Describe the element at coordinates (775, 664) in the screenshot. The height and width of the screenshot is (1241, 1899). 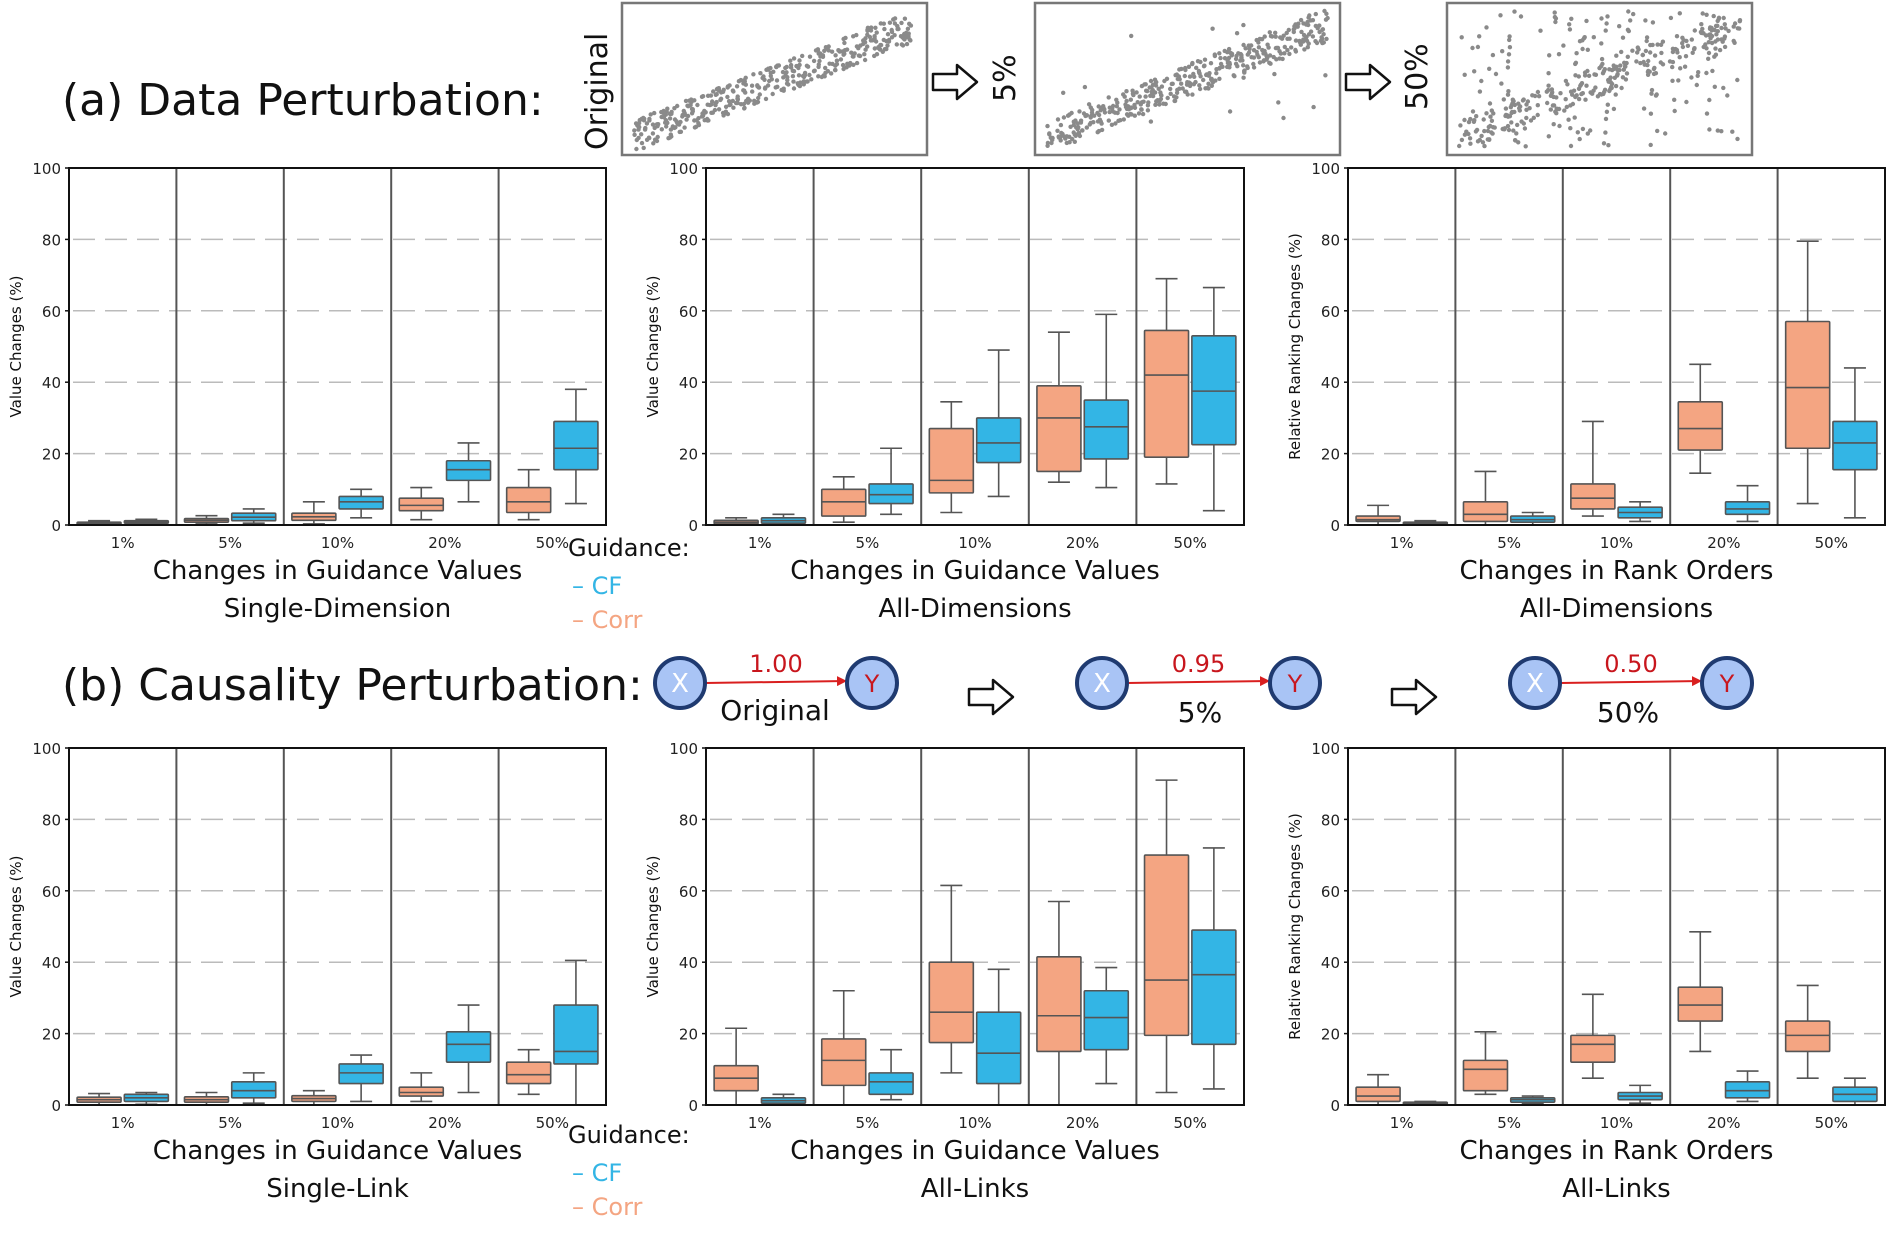
I see `link-weight: 1.00` at that location.